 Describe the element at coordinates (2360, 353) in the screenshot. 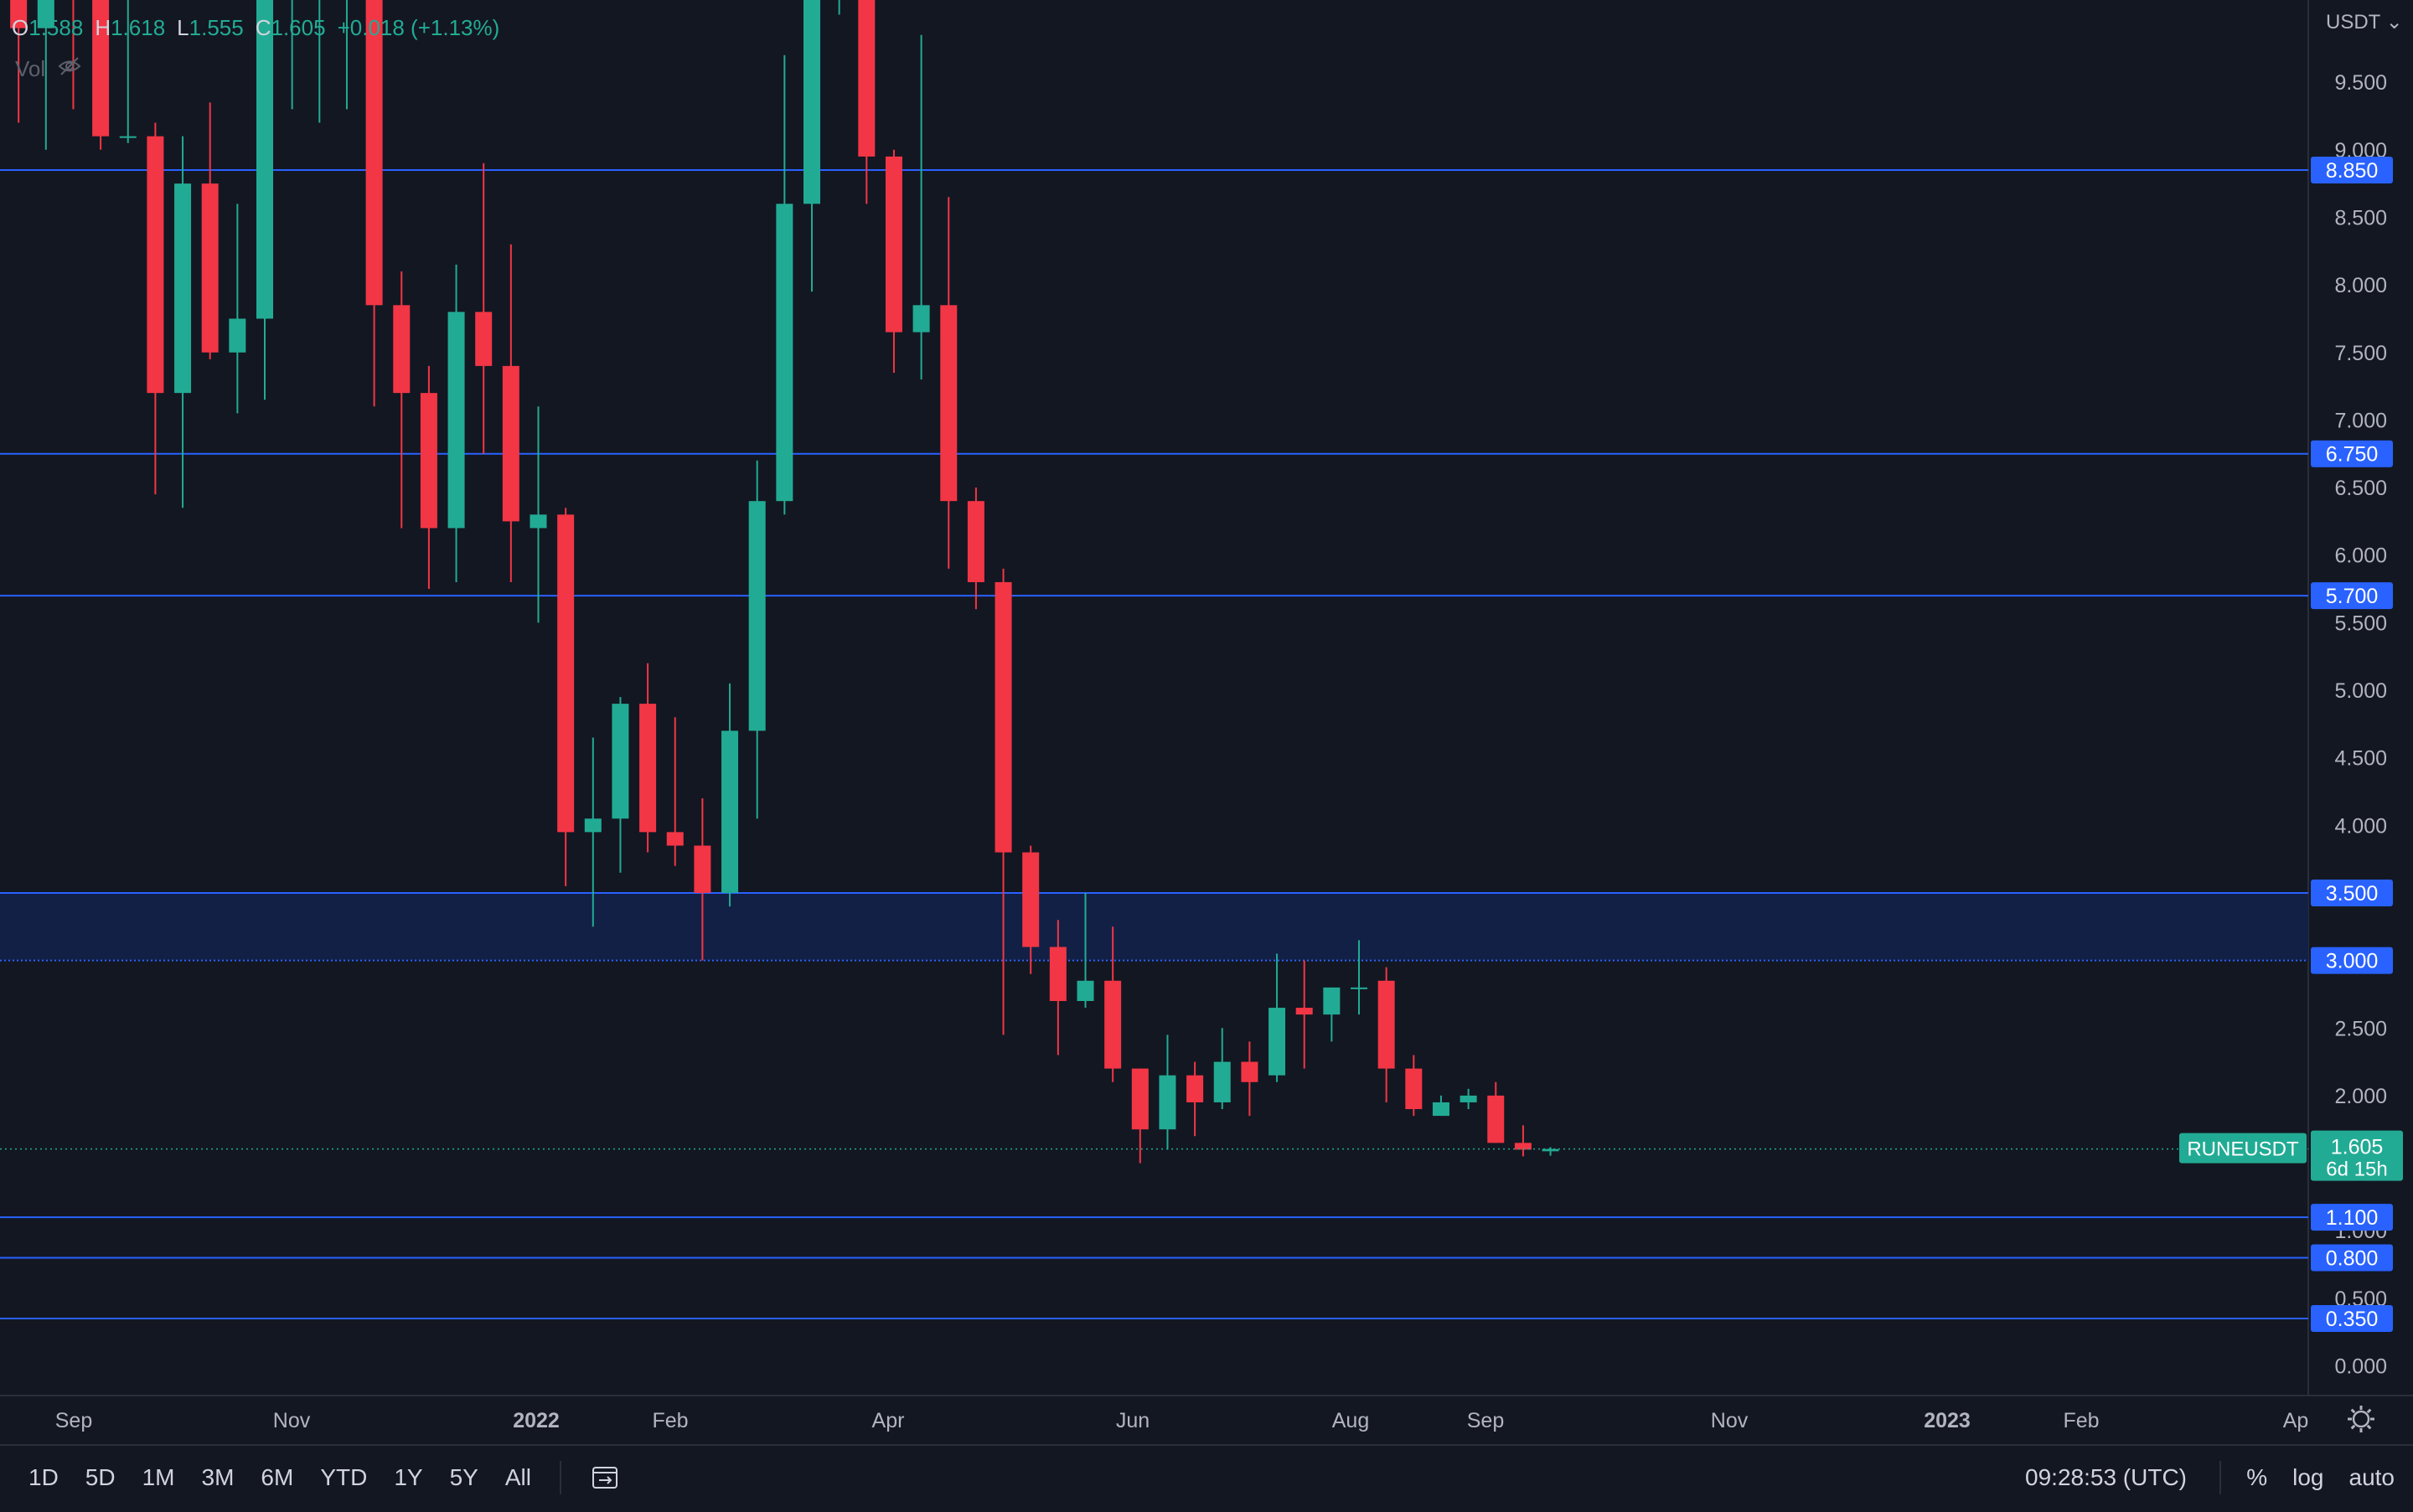

I see `y-tick-label: 7.500` at that location.